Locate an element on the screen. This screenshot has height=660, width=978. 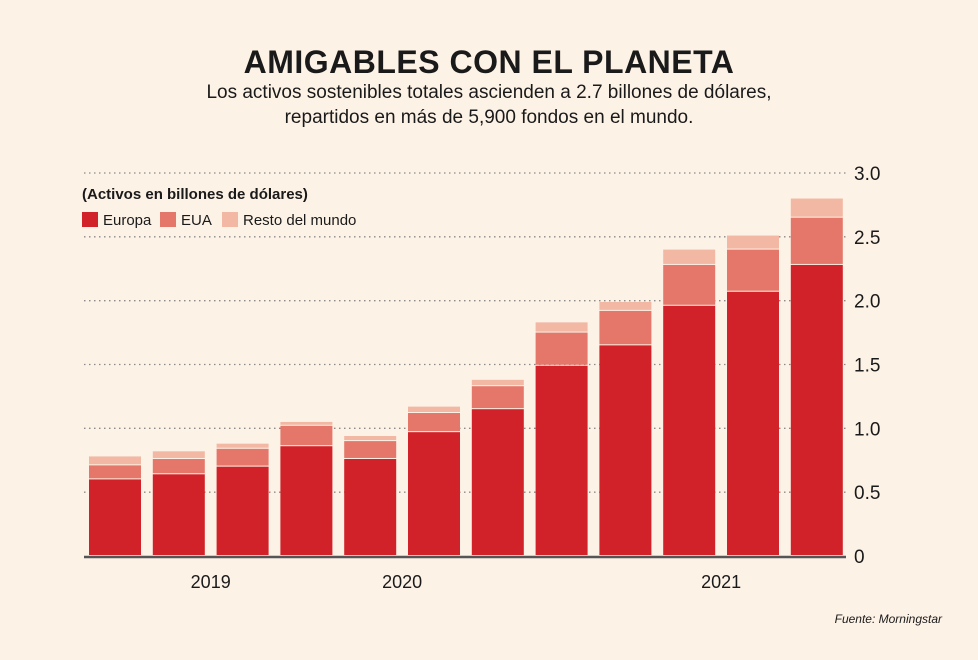
y-tick-label: 3.0 is located at coordinates (867, 174).